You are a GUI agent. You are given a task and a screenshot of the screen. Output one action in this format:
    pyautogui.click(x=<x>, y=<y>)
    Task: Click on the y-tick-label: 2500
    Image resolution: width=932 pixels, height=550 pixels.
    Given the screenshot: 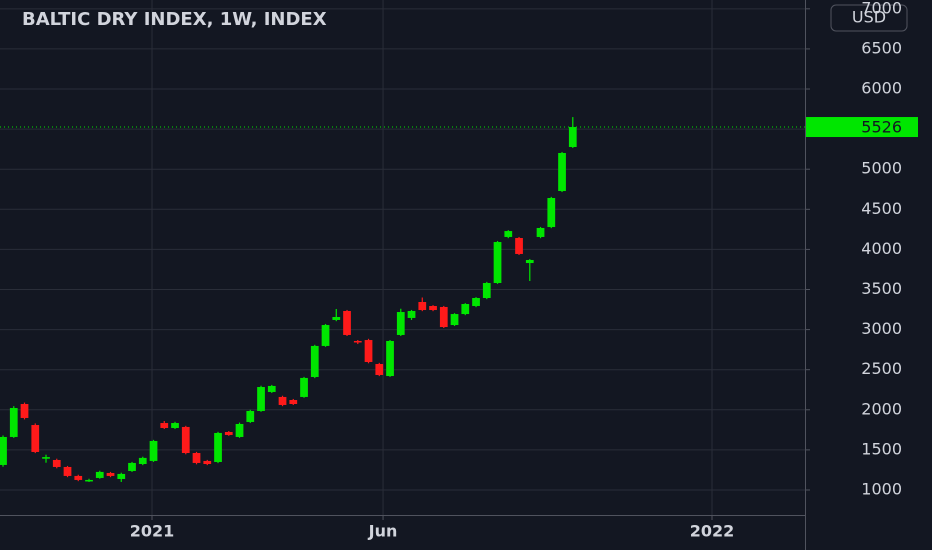 What is the action you would take?
    pyautogui.click(x=881, y=368)
    